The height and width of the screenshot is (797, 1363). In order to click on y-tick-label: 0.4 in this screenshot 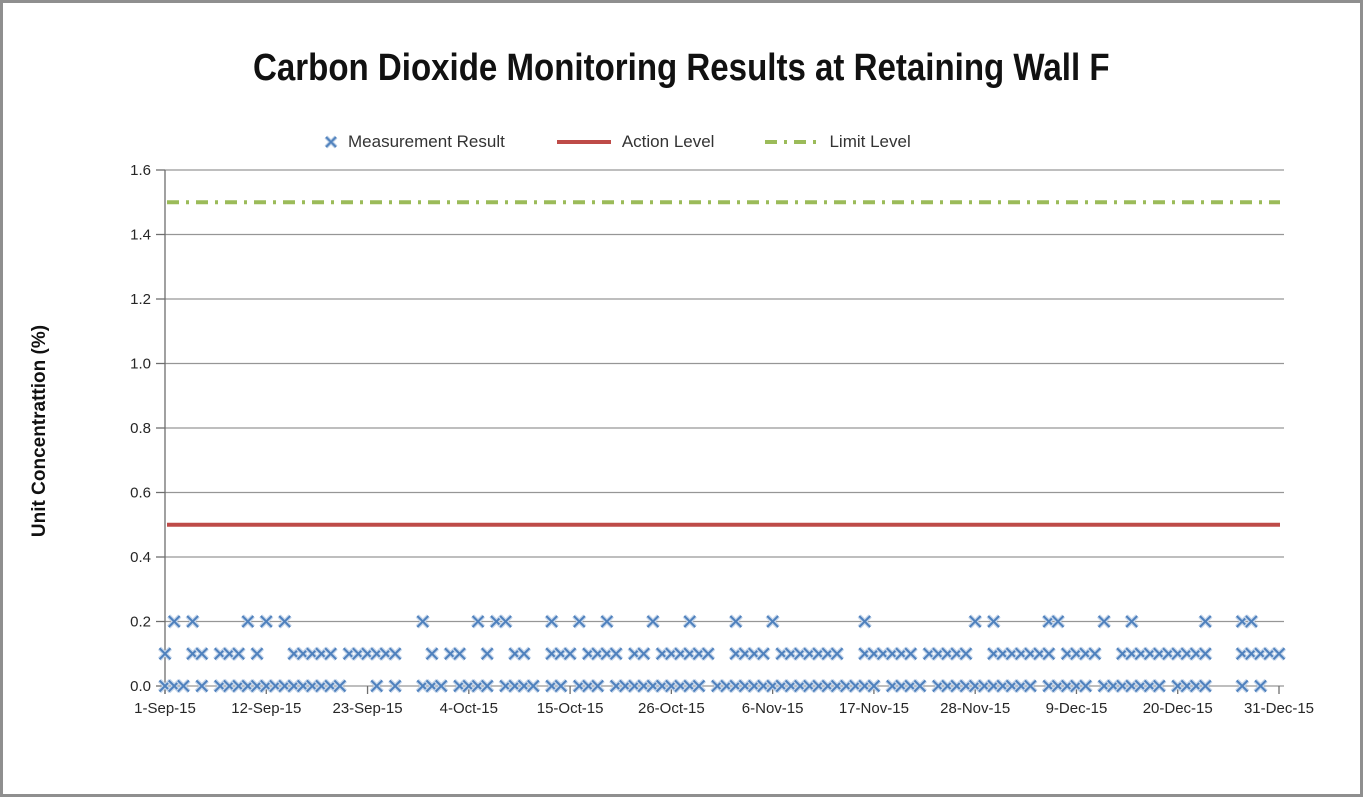, I will do `click(140, 557)`.